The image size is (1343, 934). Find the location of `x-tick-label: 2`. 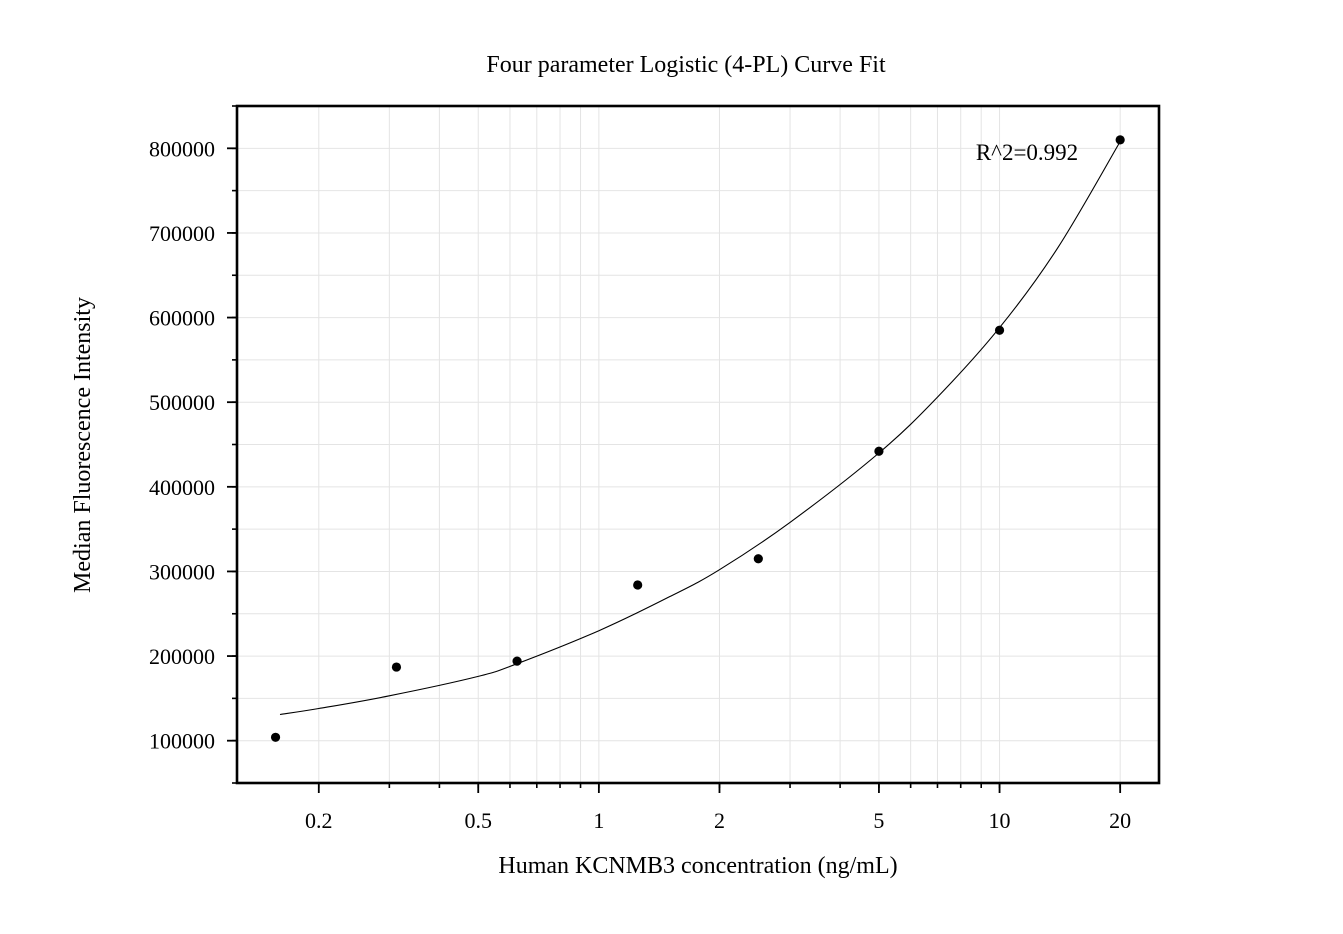

x-tick-label: 2 is located at coordinates (719, 820).